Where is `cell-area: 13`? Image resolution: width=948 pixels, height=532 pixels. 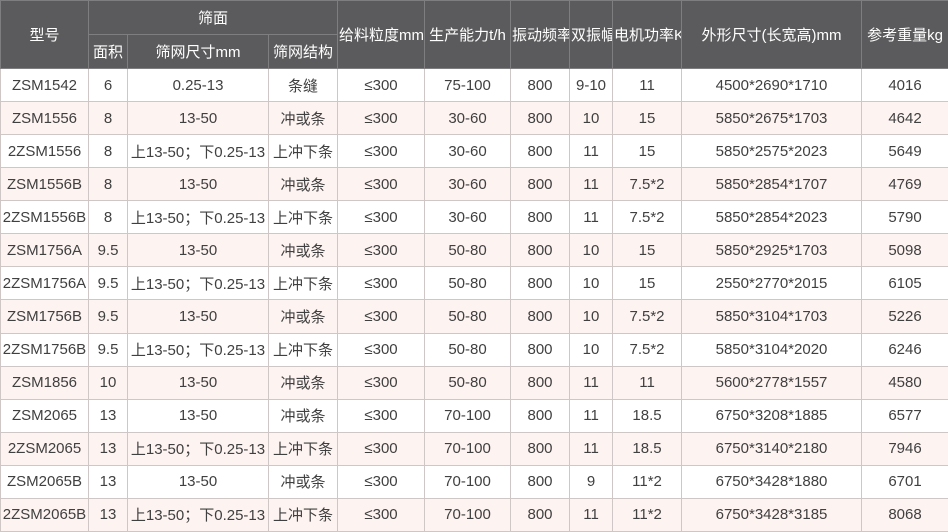 cell-area: 13 is located at coordinates (108, 514).